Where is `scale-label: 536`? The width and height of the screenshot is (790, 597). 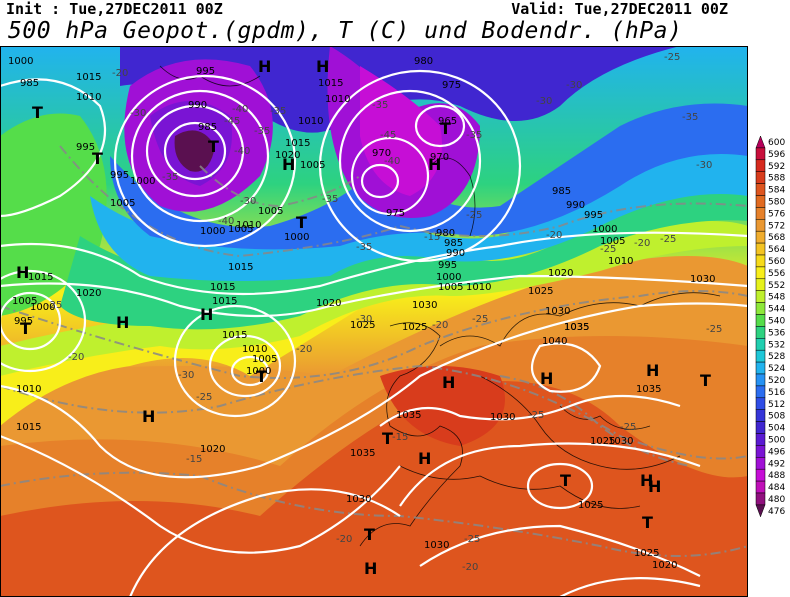 scale-label: 536 is located at coordinates (776, 333).